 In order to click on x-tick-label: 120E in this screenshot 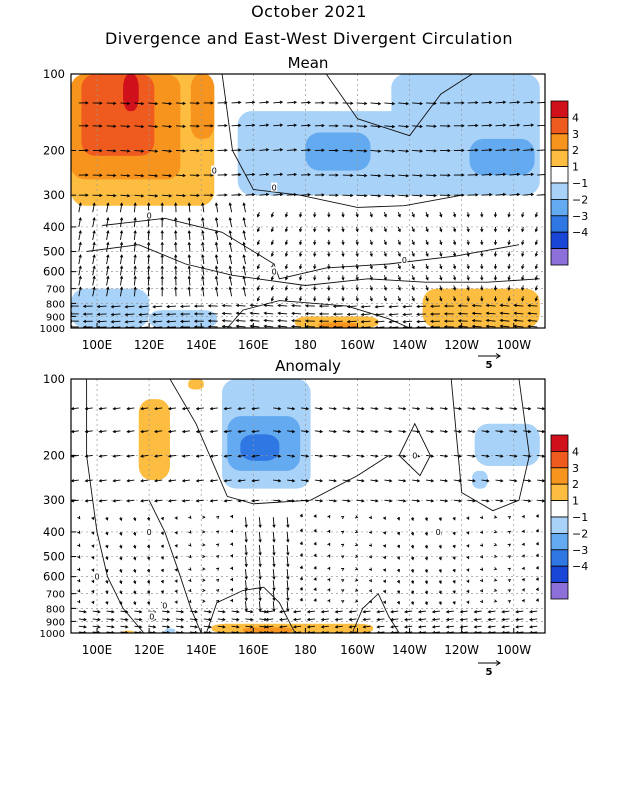, I will do `click(149, 345)`.